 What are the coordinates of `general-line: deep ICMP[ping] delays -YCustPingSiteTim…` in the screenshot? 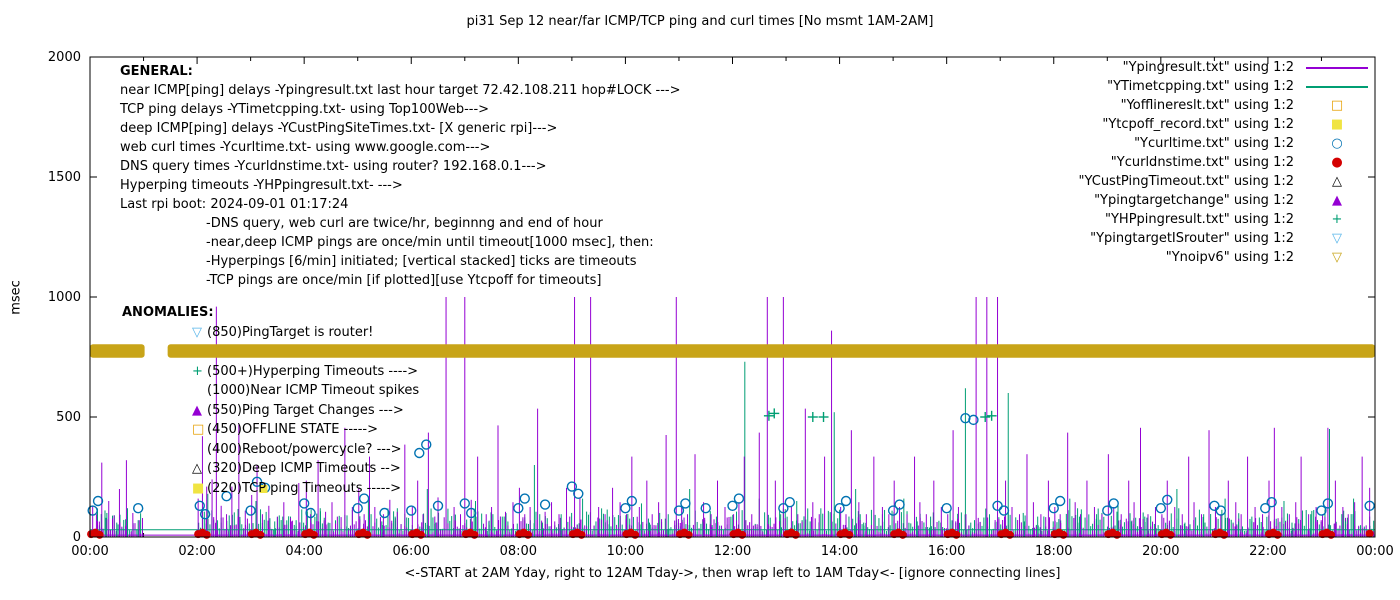 It's located at (339, 128).